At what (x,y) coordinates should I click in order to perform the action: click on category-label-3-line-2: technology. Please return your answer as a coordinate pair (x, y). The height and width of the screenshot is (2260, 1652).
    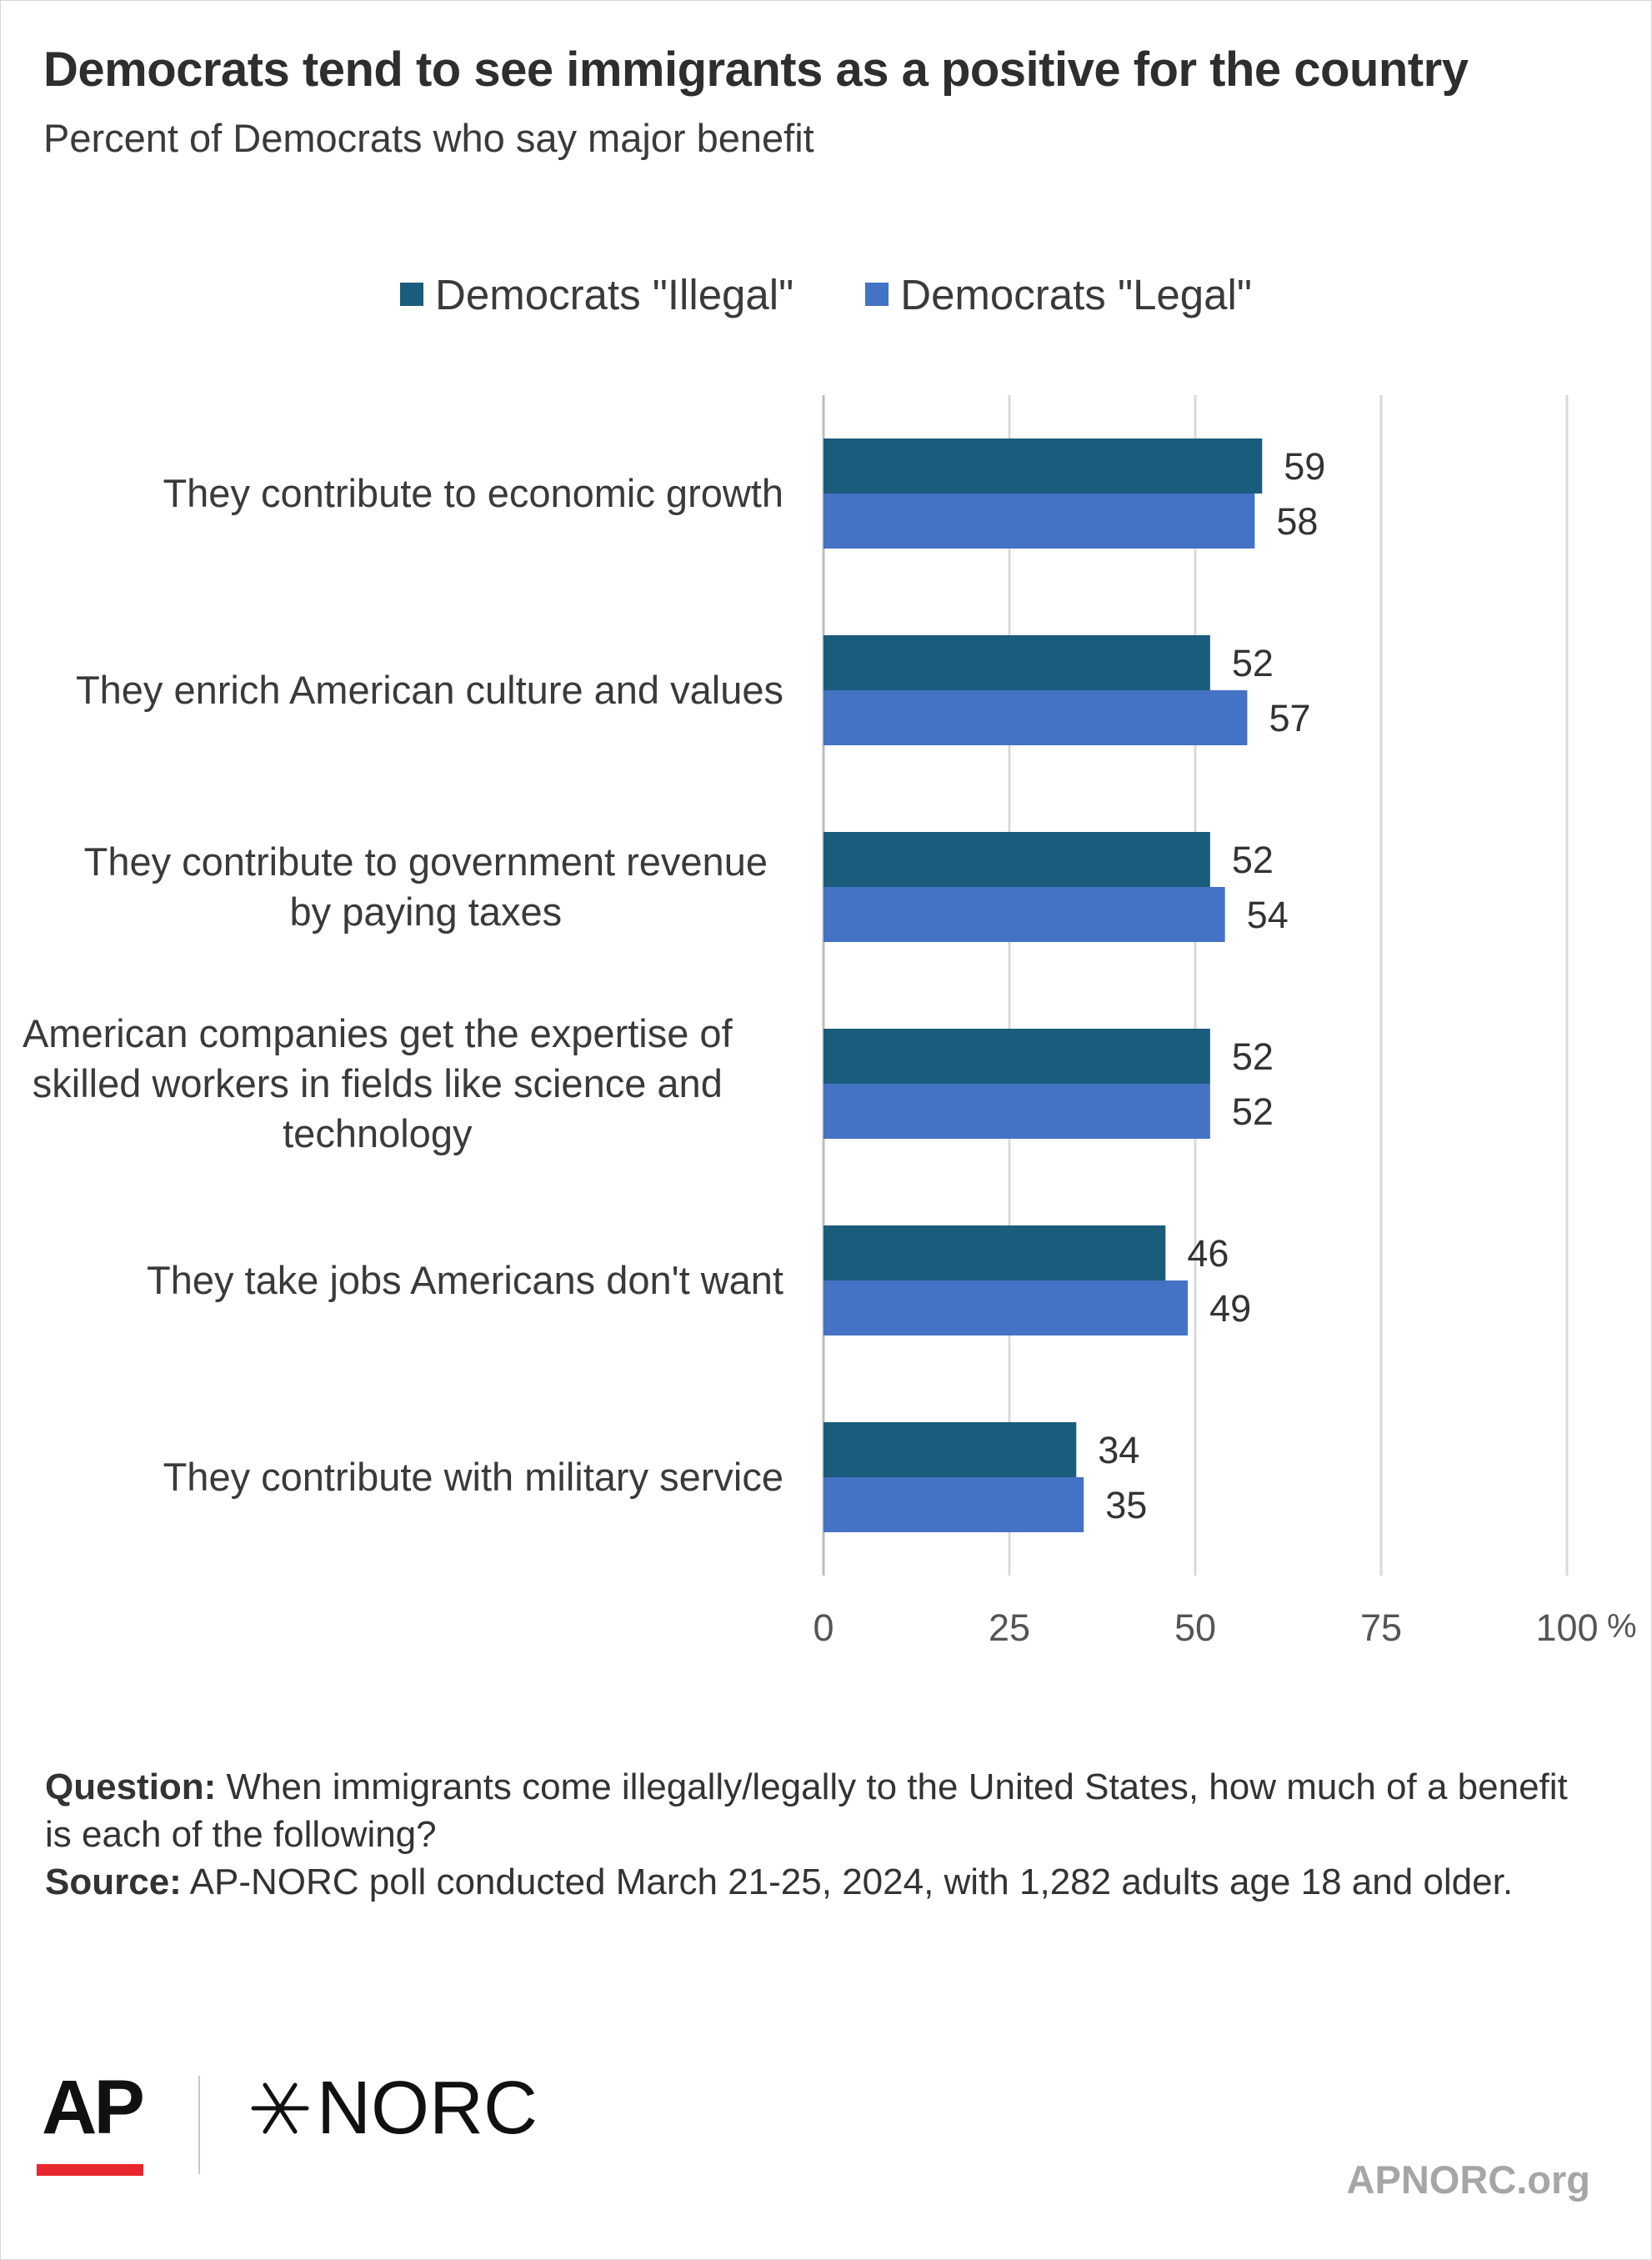
    Looking at the image, I should click on (378, 1133).